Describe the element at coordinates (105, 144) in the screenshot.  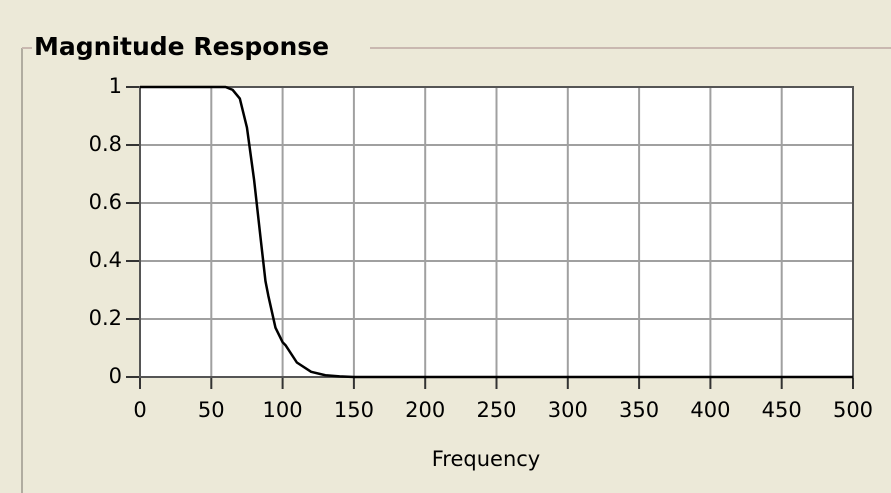
I see `y-tick-label: 0.8` at that location.